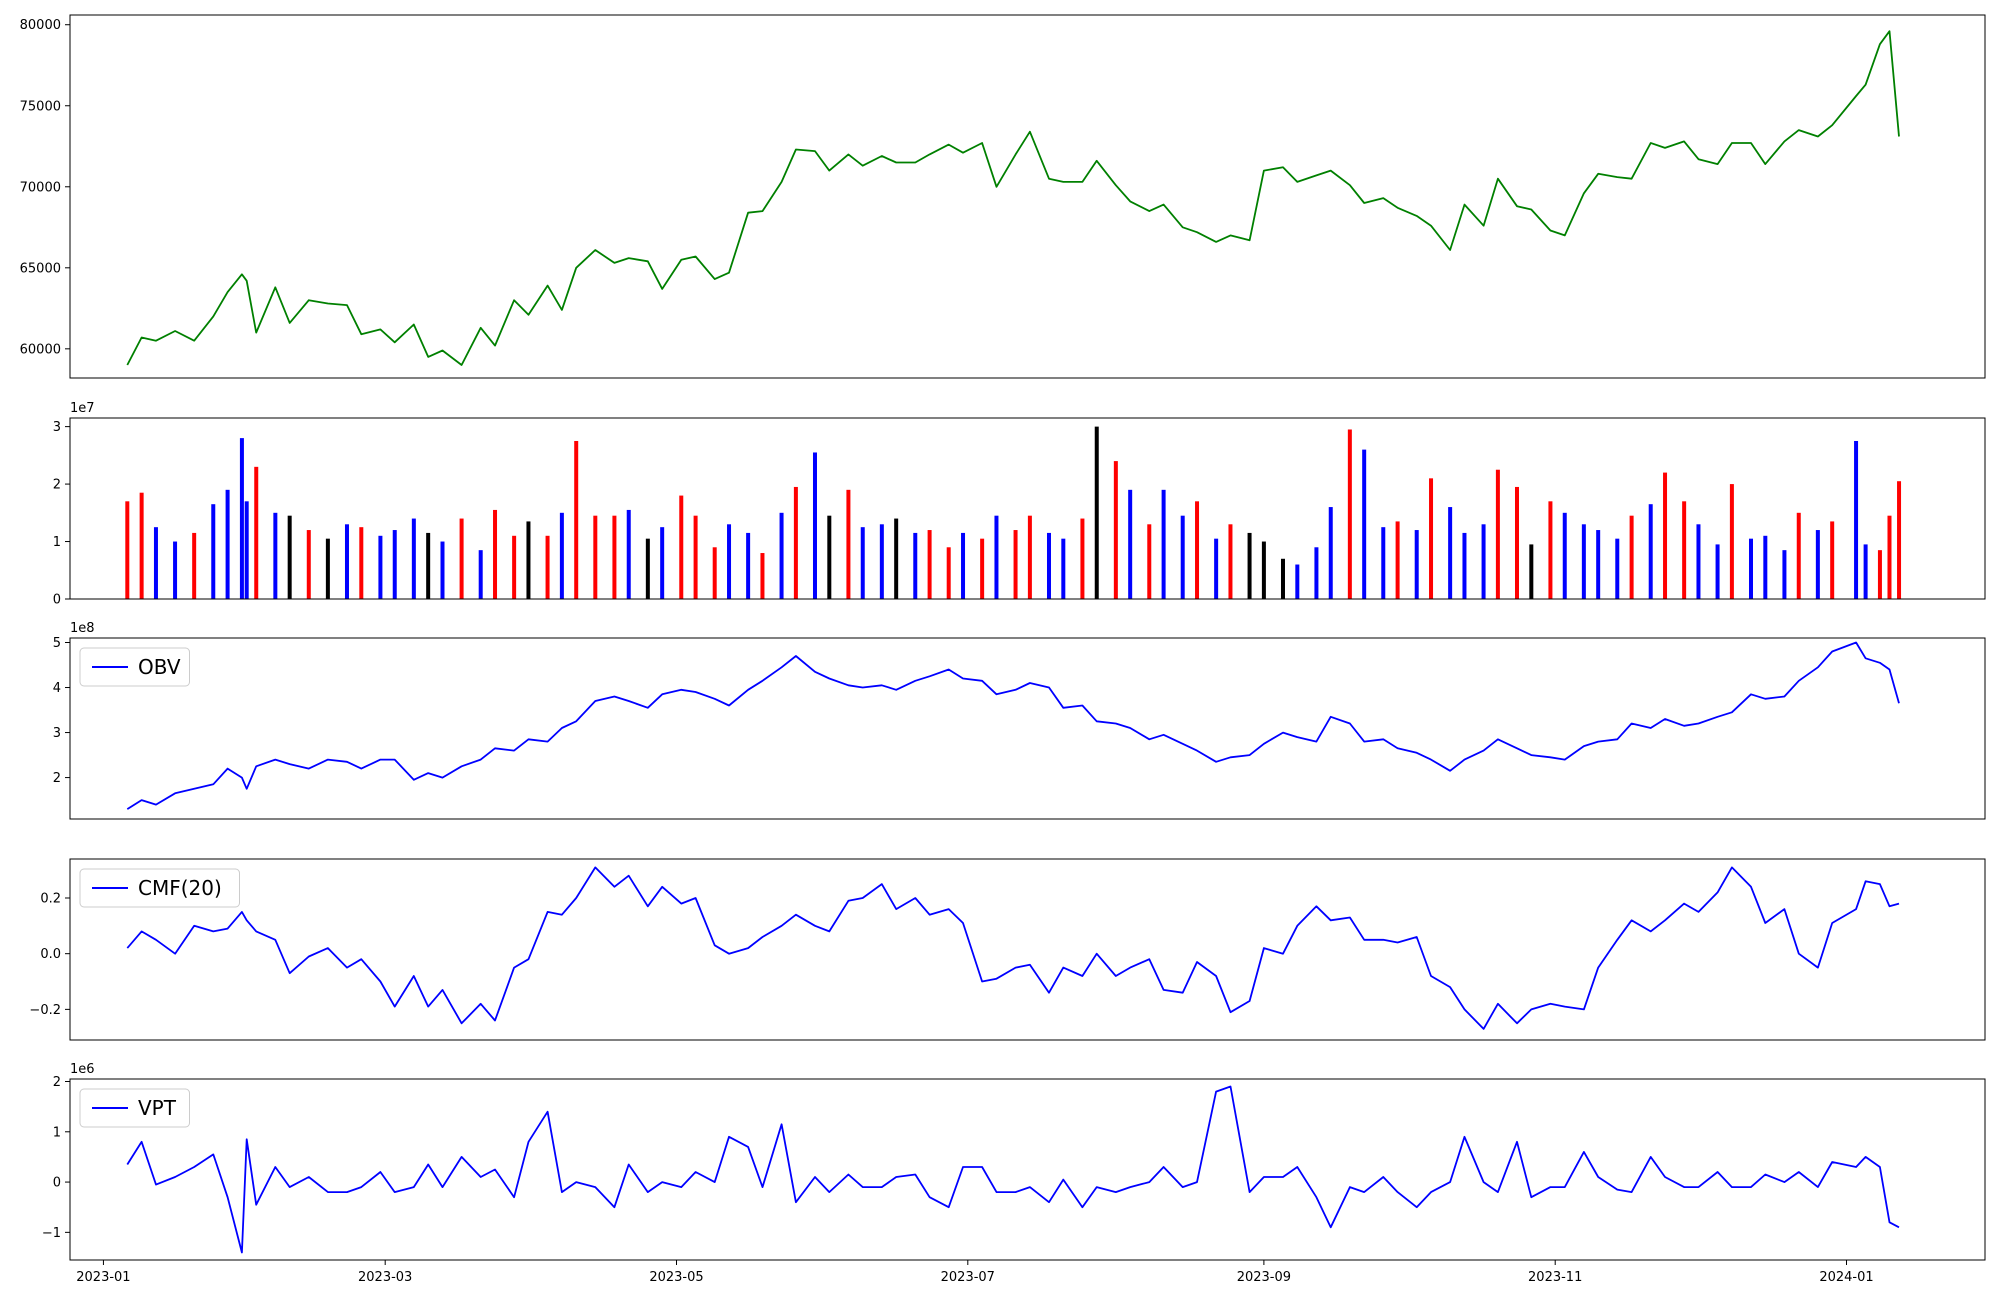 The width and height of the screenshot is (2000, 1300). Describe the element at coordinates (40, 268) in the screenshot. I see `price-ytick-label: 65000` at that location.